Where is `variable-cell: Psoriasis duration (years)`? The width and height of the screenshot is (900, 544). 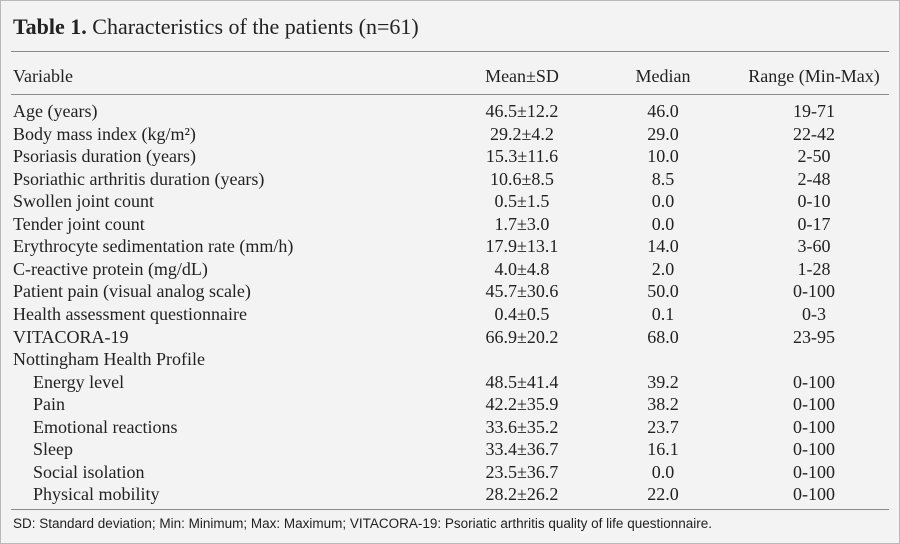
variable-cell: Psoriasis duration (years) is located at coordinates (104, 156).